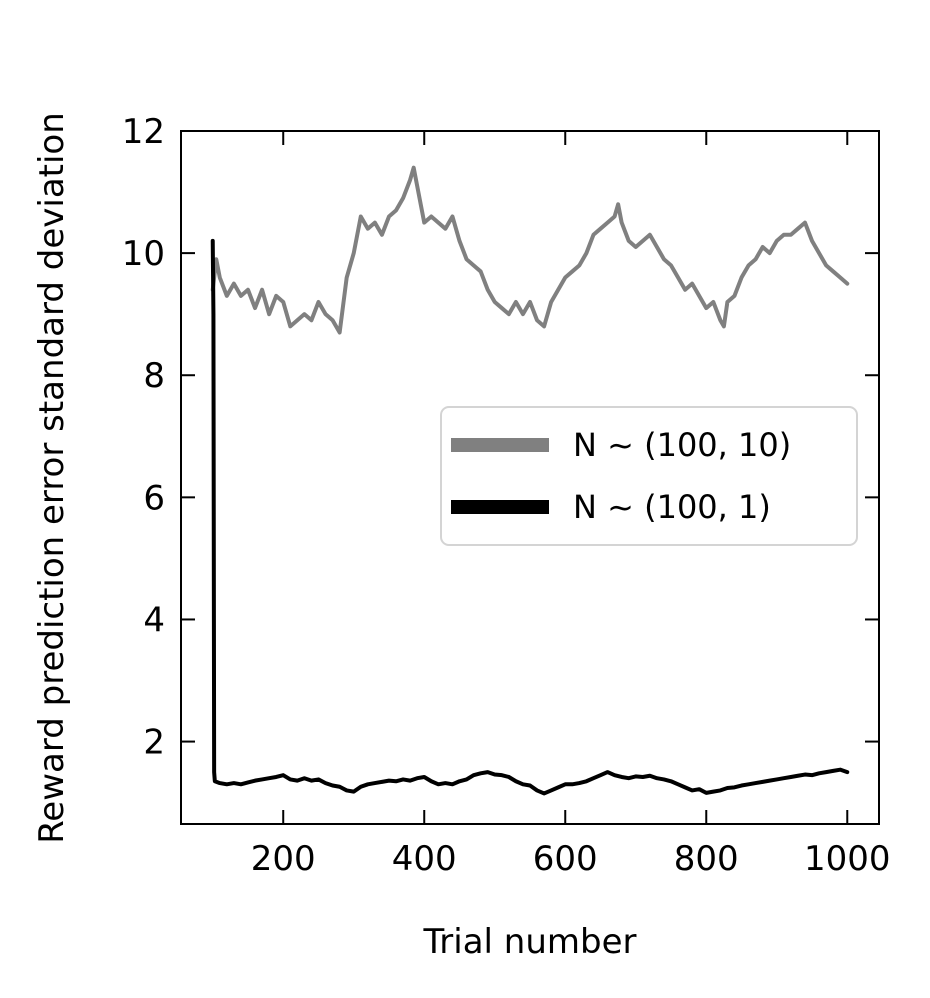 Image resolution: width=930 pixels, height=998 pixels. Describe the element at coordinates (706, 859) in the screenshot. I see `x-tick-label-4: 800` at that location.